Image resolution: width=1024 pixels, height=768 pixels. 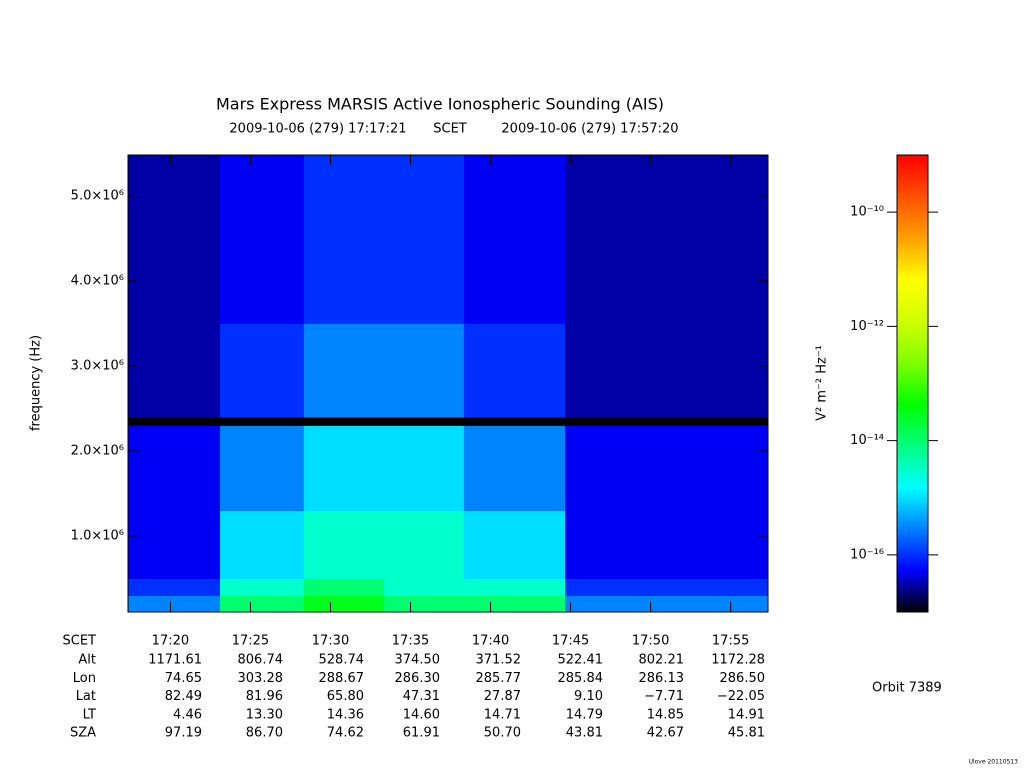 What do you see at coordinates (87, 660) in the screenshot?
I see `ephemeris-row-label: Alt` at bounding box center [87, 660].